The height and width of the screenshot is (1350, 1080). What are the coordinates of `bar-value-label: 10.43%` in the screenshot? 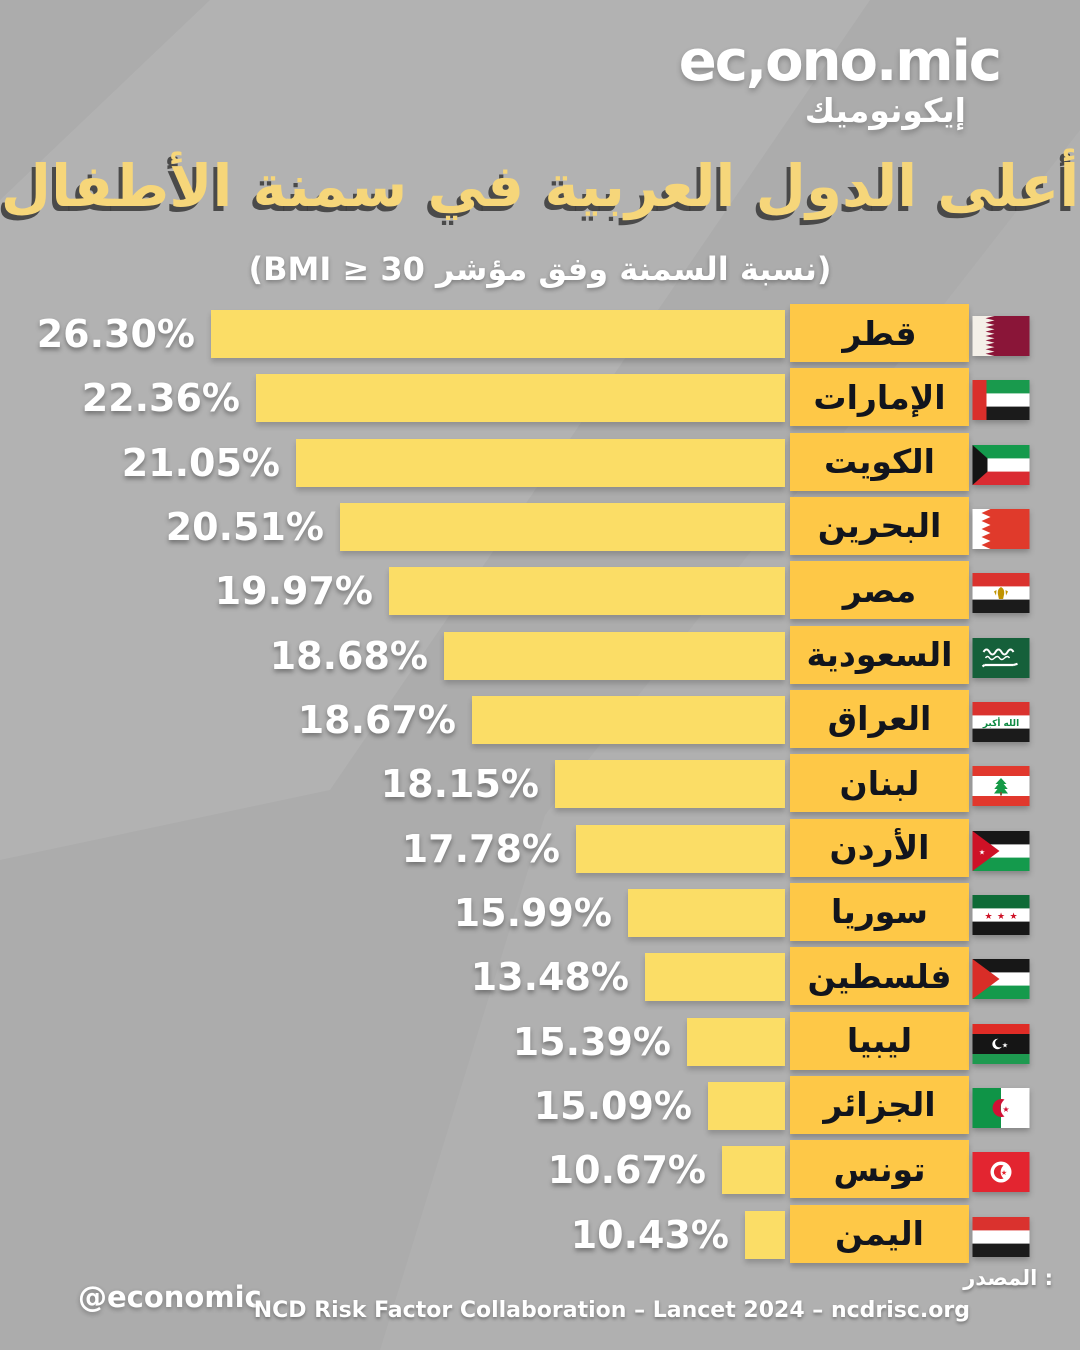 It's located at (649, 1234).